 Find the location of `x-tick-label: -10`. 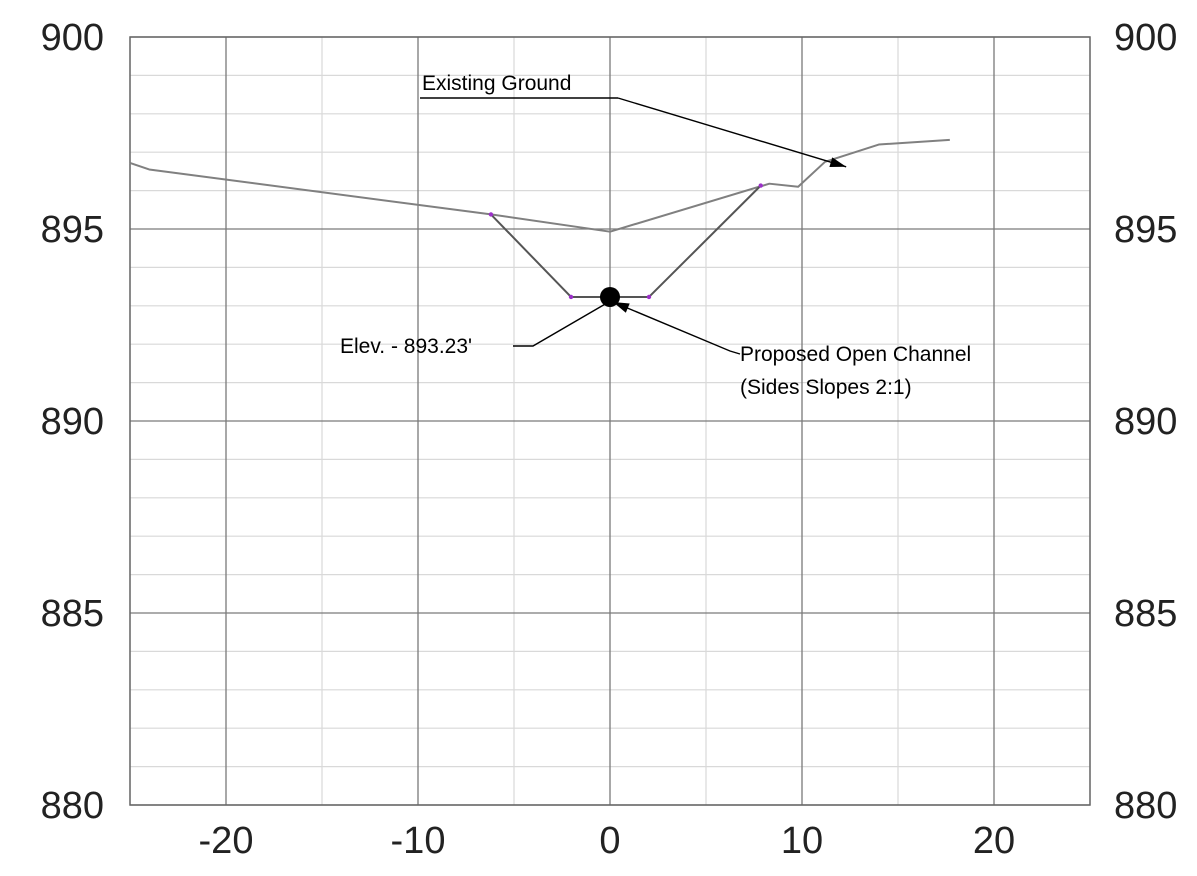

x-tick-label: -10 is located at coordinates (418, 841).